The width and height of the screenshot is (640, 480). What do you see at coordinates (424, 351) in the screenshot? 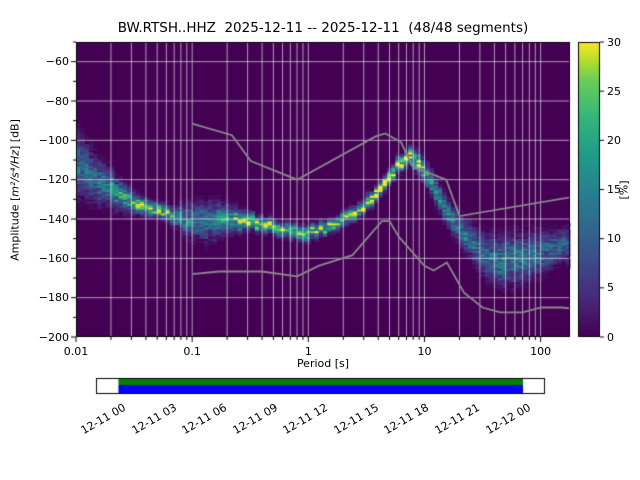
I see `x-tick-label: 10` at bounding box center [424, 351].